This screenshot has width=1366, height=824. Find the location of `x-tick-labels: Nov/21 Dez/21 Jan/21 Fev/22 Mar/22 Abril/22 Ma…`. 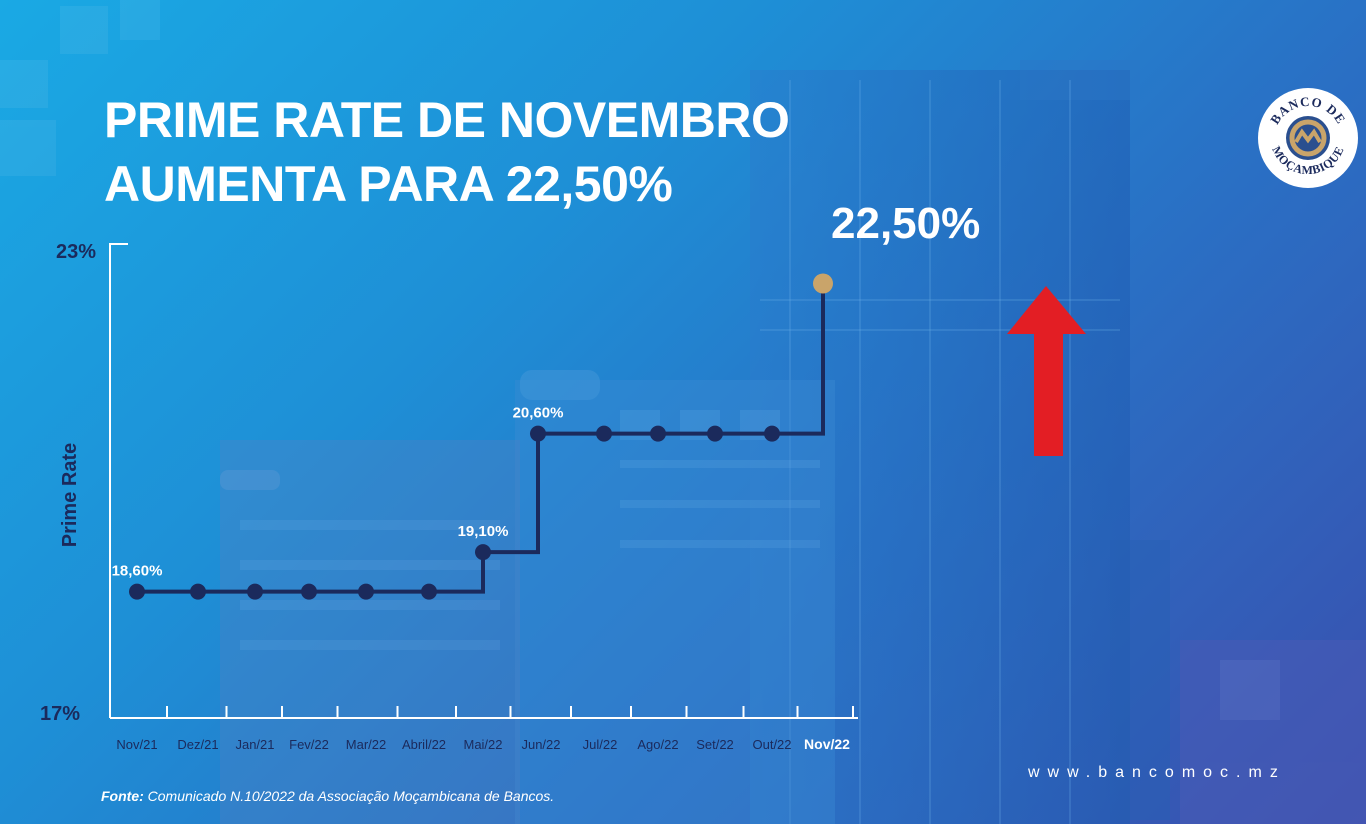

x-tick-labels: Nov/21 Dez/21 Jan/21 Fev/22 Mar/22 Abril/22 Ma… is located at coordinates (483, 744).